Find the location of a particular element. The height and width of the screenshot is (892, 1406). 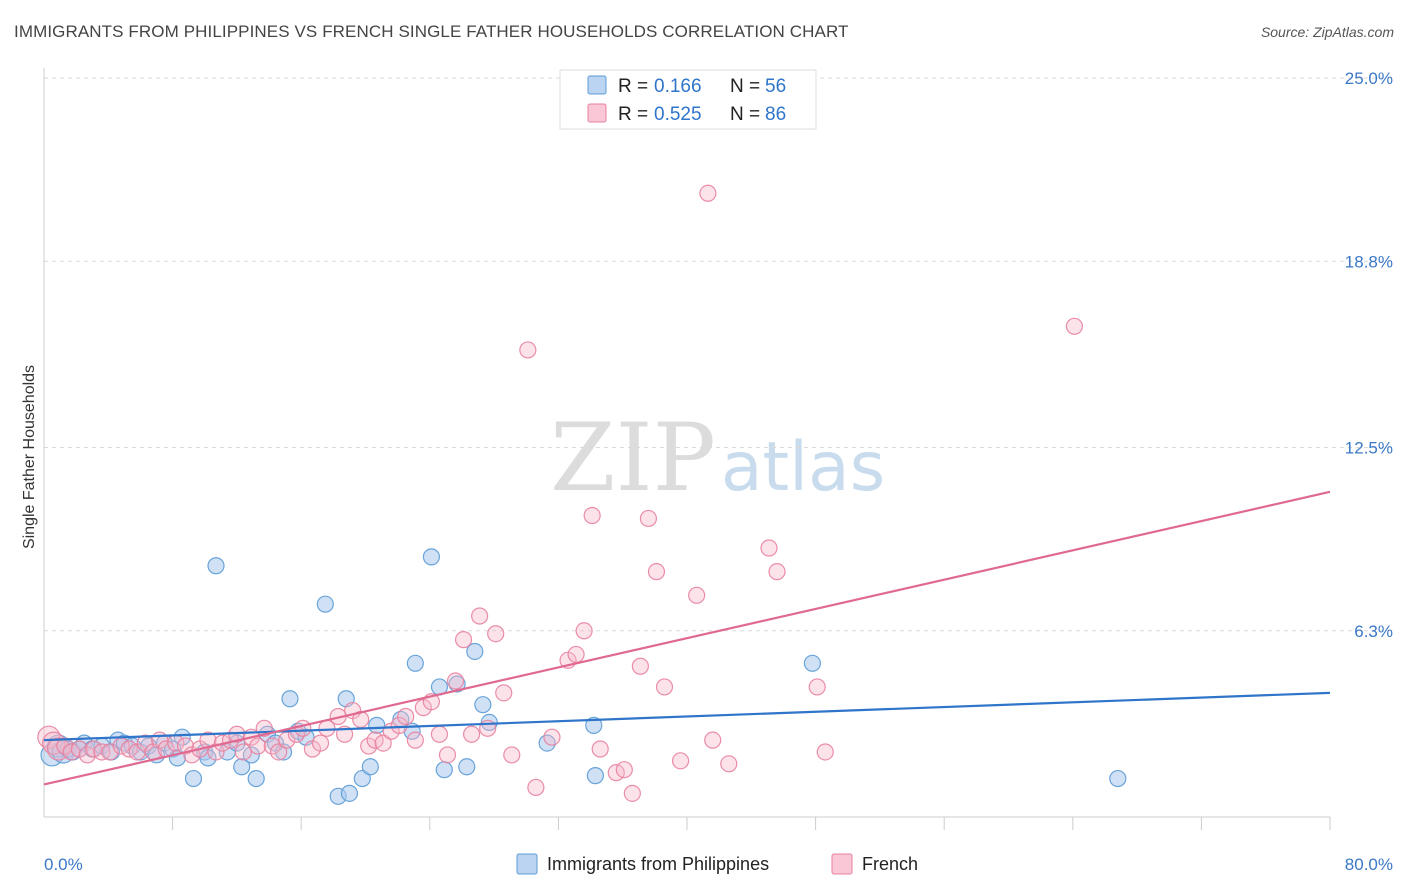

trend-line-philippines is located at coordinates (687, 716).